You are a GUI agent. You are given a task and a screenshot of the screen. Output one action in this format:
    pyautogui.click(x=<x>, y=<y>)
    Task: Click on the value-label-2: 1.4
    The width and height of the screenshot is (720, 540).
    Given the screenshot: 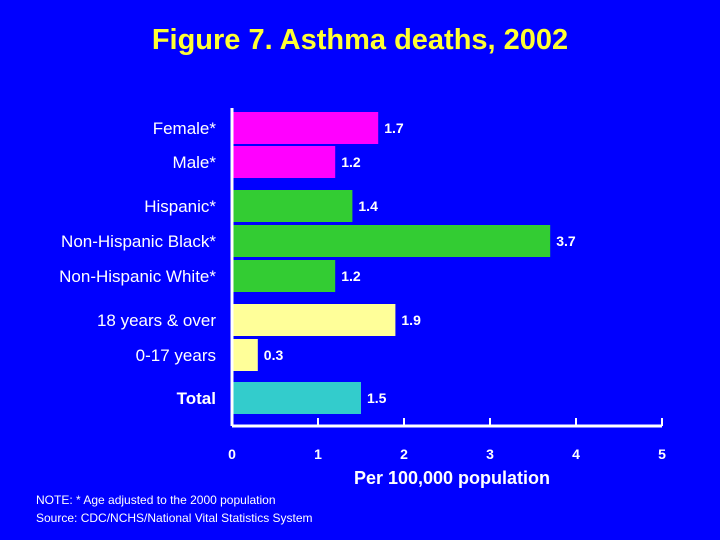 What is the action you would take?
    pyautogui.click(x=368, y=206)
    